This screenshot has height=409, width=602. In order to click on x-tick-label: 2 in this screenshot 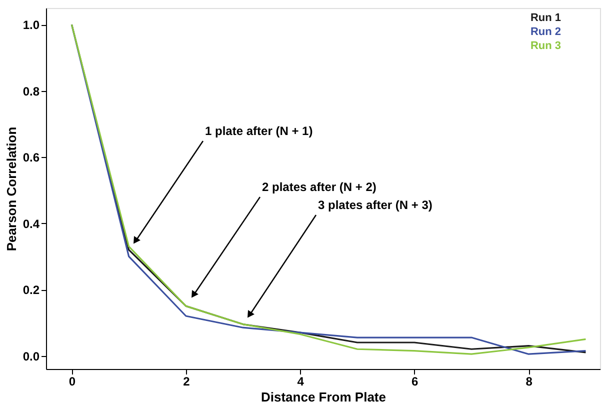, I will do `click(186, 381)`.